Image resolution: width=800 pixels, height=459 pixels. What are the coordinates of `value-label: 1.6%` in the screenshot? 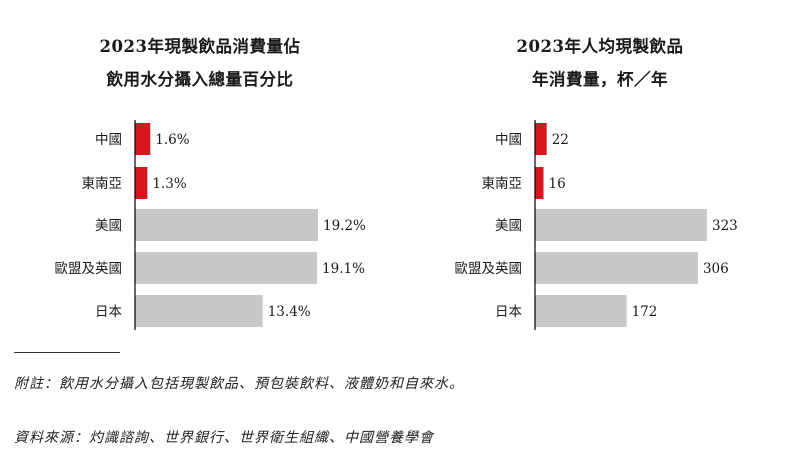 It's located at (172, 140).